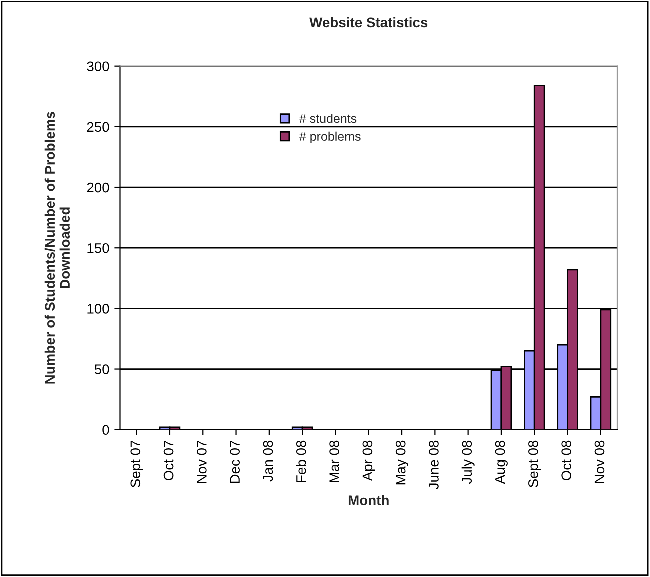 The width and height of the screenshot is (650, 577). Describe the element at coordinates (369, 22) in the screenshot. I see `chart-title: Website Statistics` at that location.